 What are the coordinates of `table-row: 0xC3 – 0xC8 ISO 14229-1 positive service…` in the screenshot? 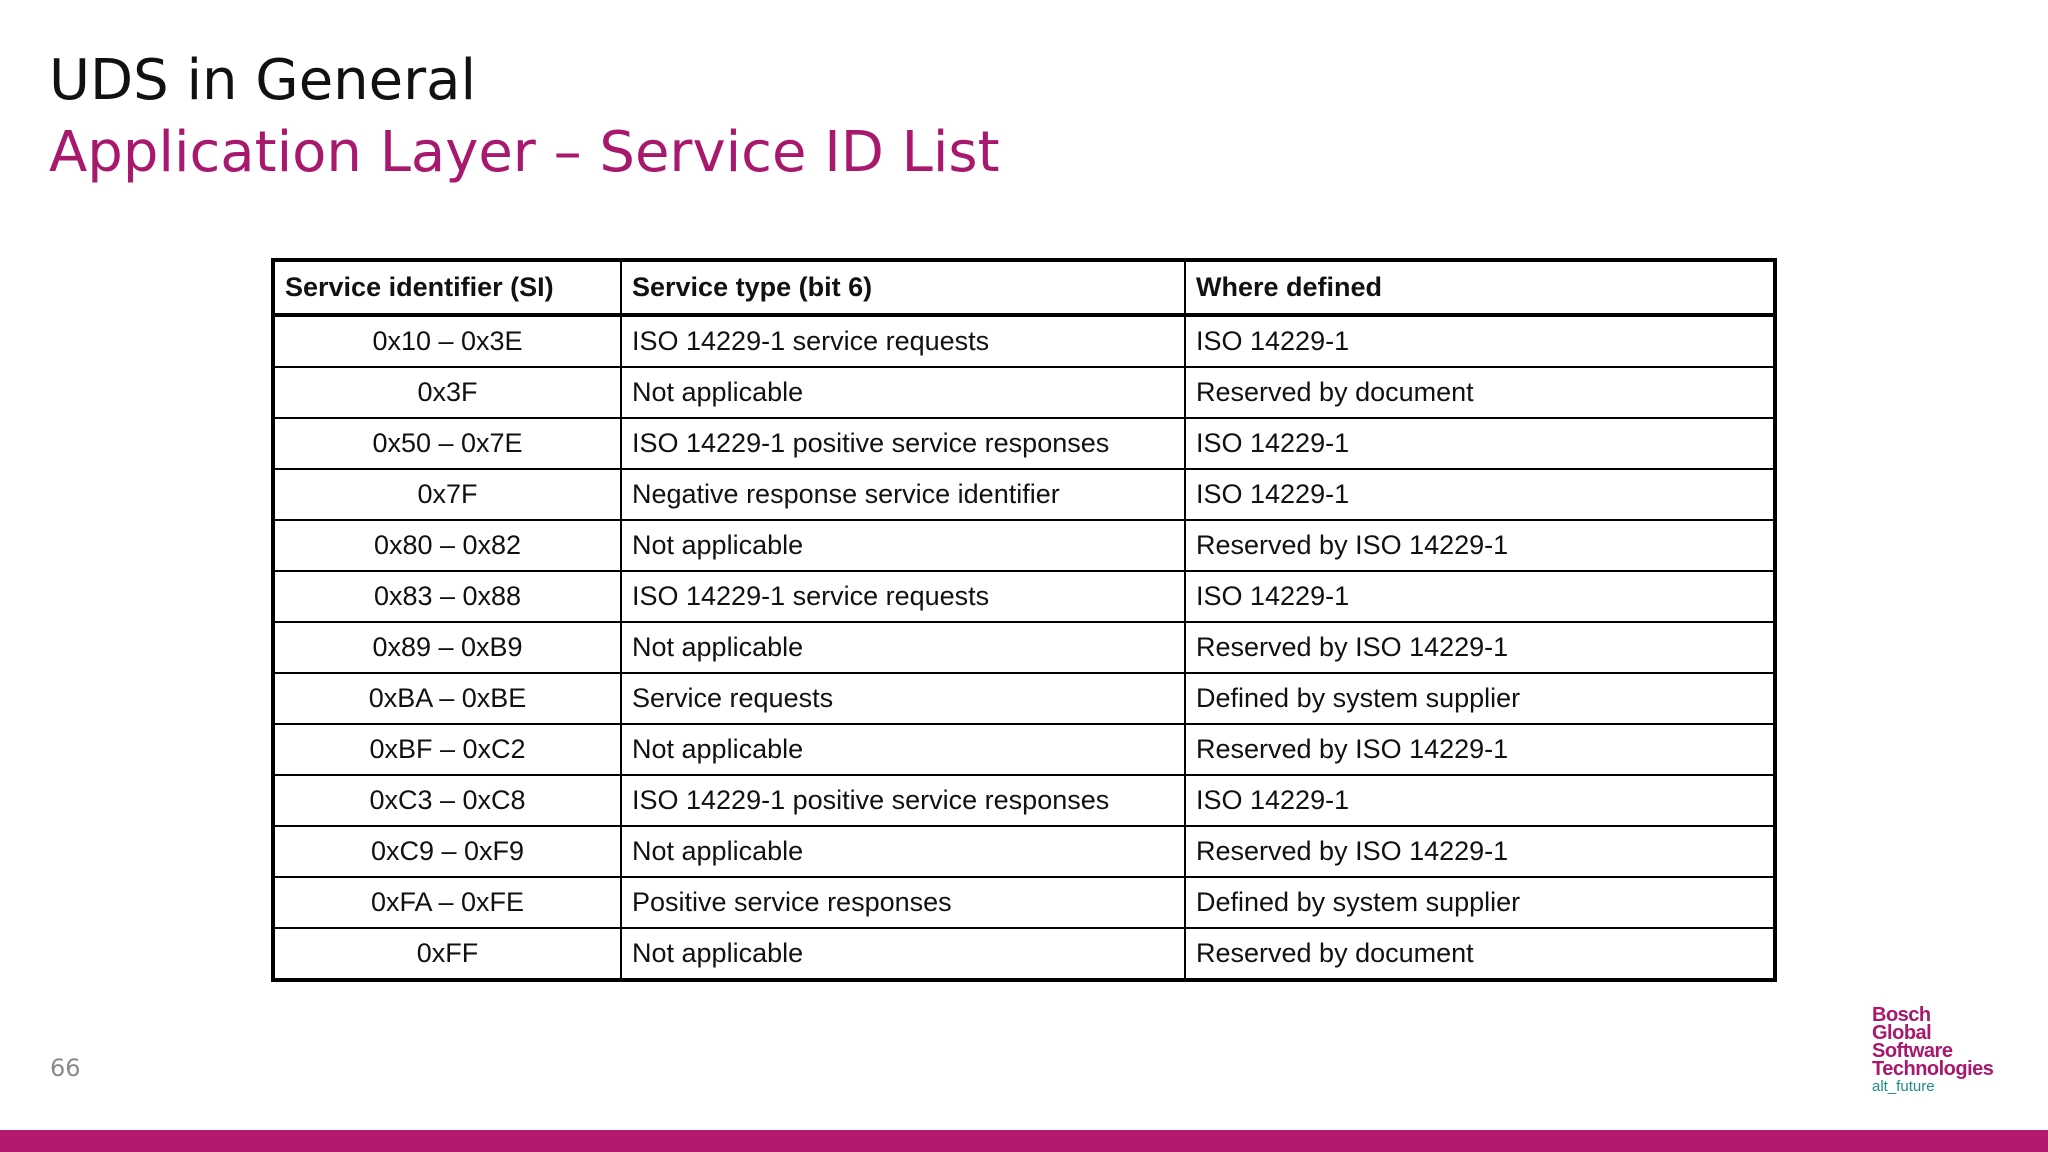 It's located at (1024, 800).